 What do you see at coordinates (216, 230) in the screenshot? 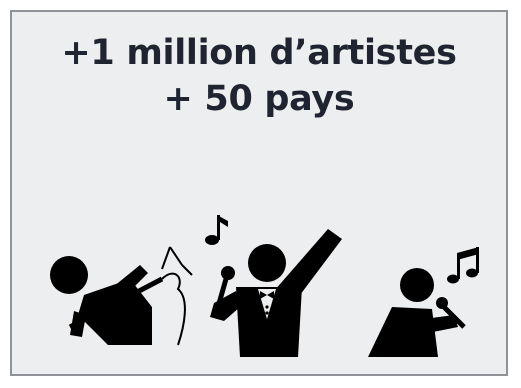
I see `music-note-icon` at bounding box center [216, 230].